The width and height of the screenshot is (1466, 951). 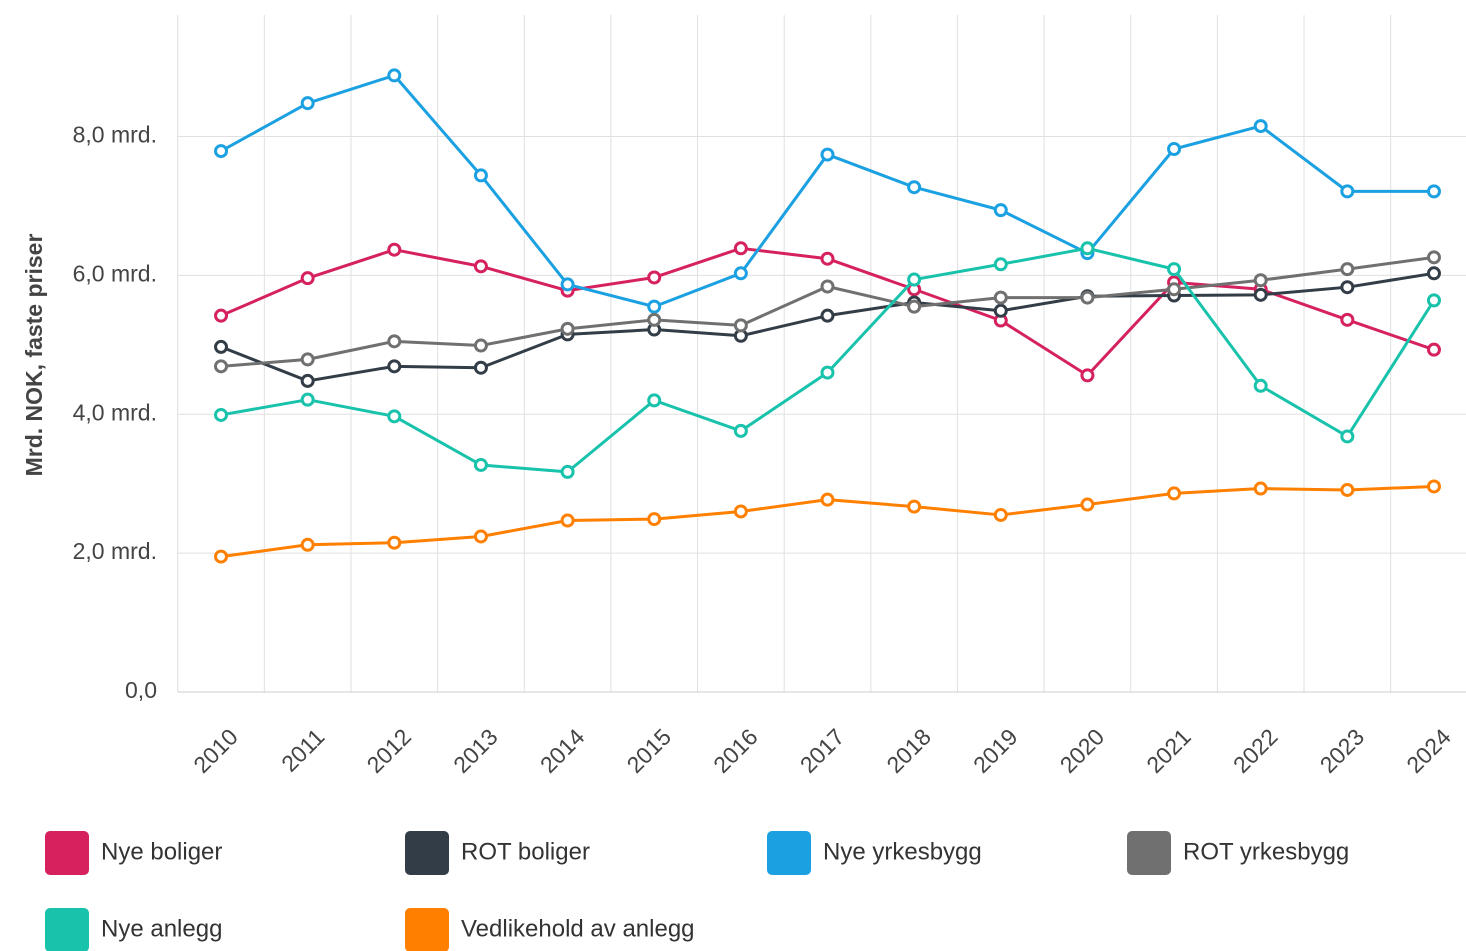 I want to click on legend-label: ROT boliger, so click(x=525, y=851).